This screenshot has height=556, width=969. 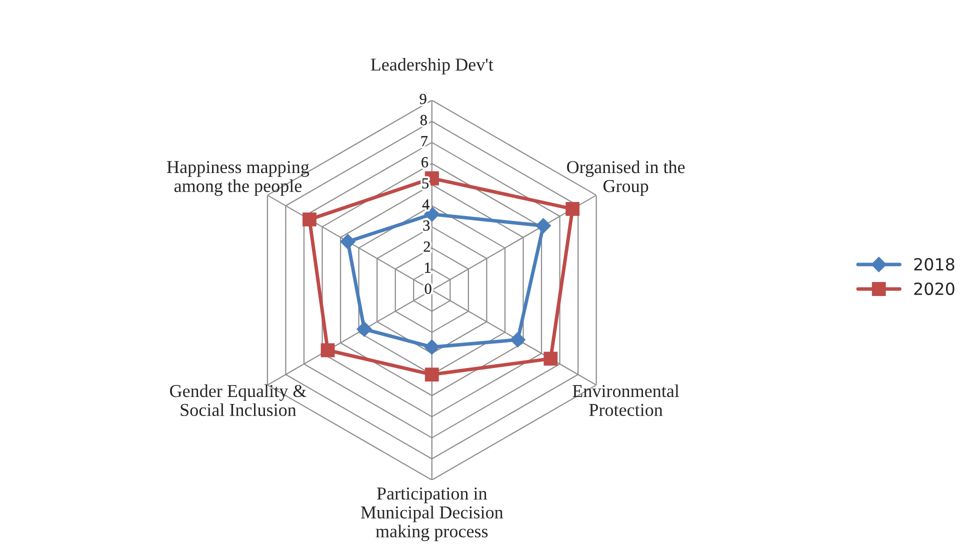 I want to click on y-tick-label: 7, so click(x=424, y=141).